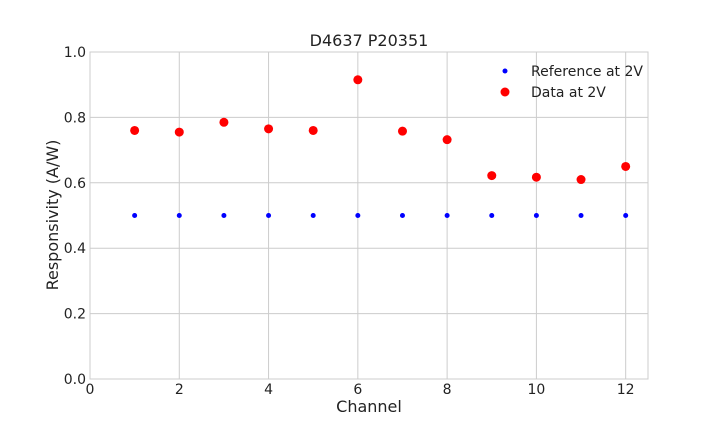  Describe the element at coordinates (268, 390) in the screenshot. I see `x-tick-label: 4` at that location.